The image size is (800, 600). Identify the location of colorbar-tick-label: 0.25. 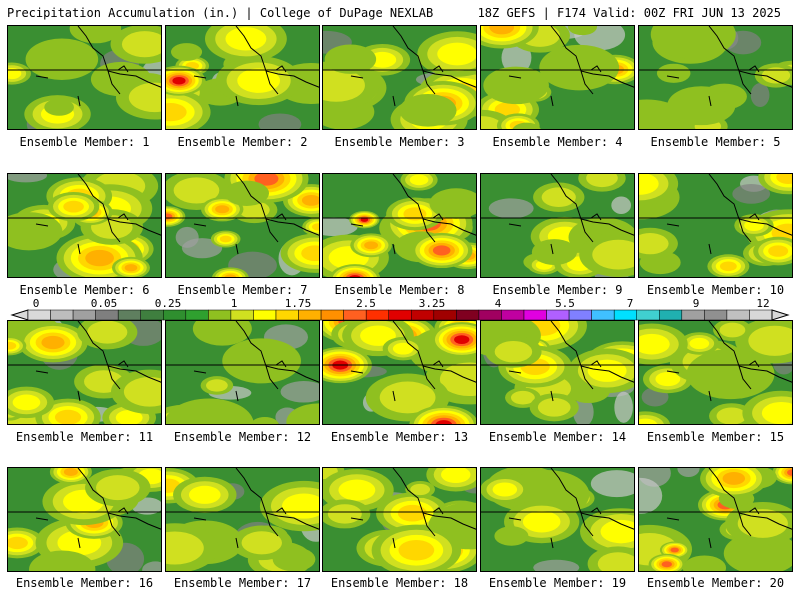
(168, 303).